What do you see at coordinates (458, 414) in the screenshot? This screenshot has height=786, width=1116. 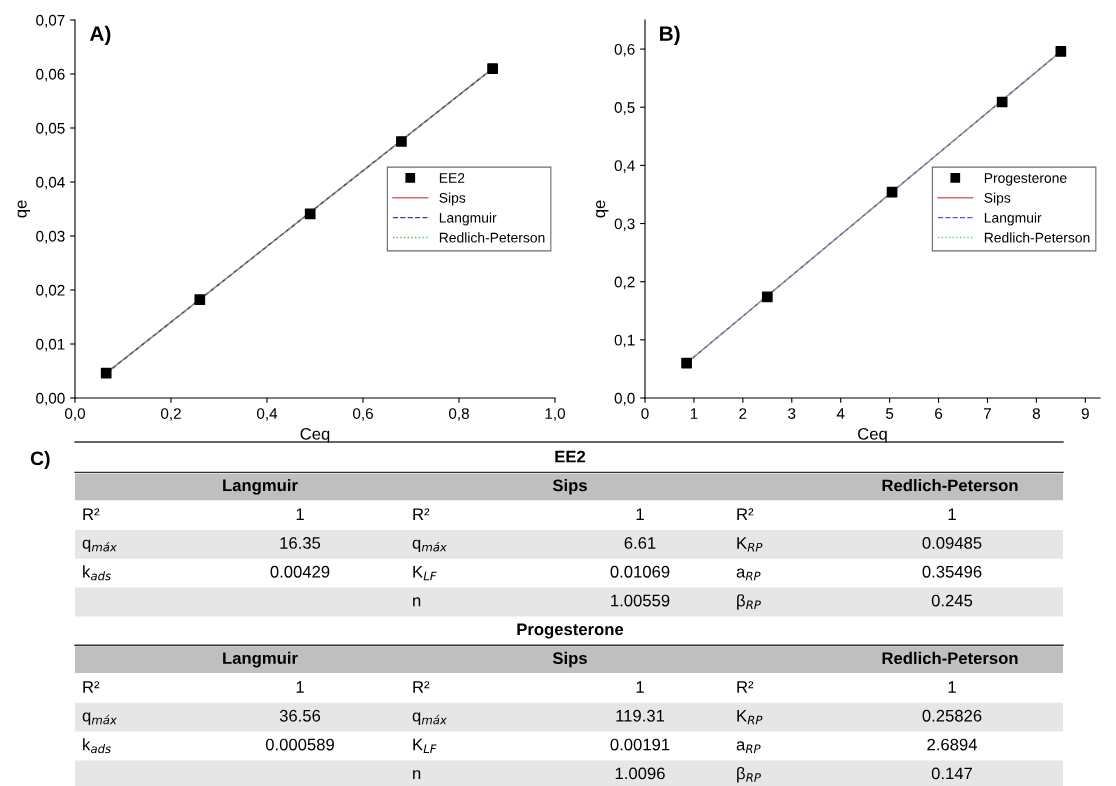 I see `x-tick-label: 0,8` at bounding box center [458, 414].